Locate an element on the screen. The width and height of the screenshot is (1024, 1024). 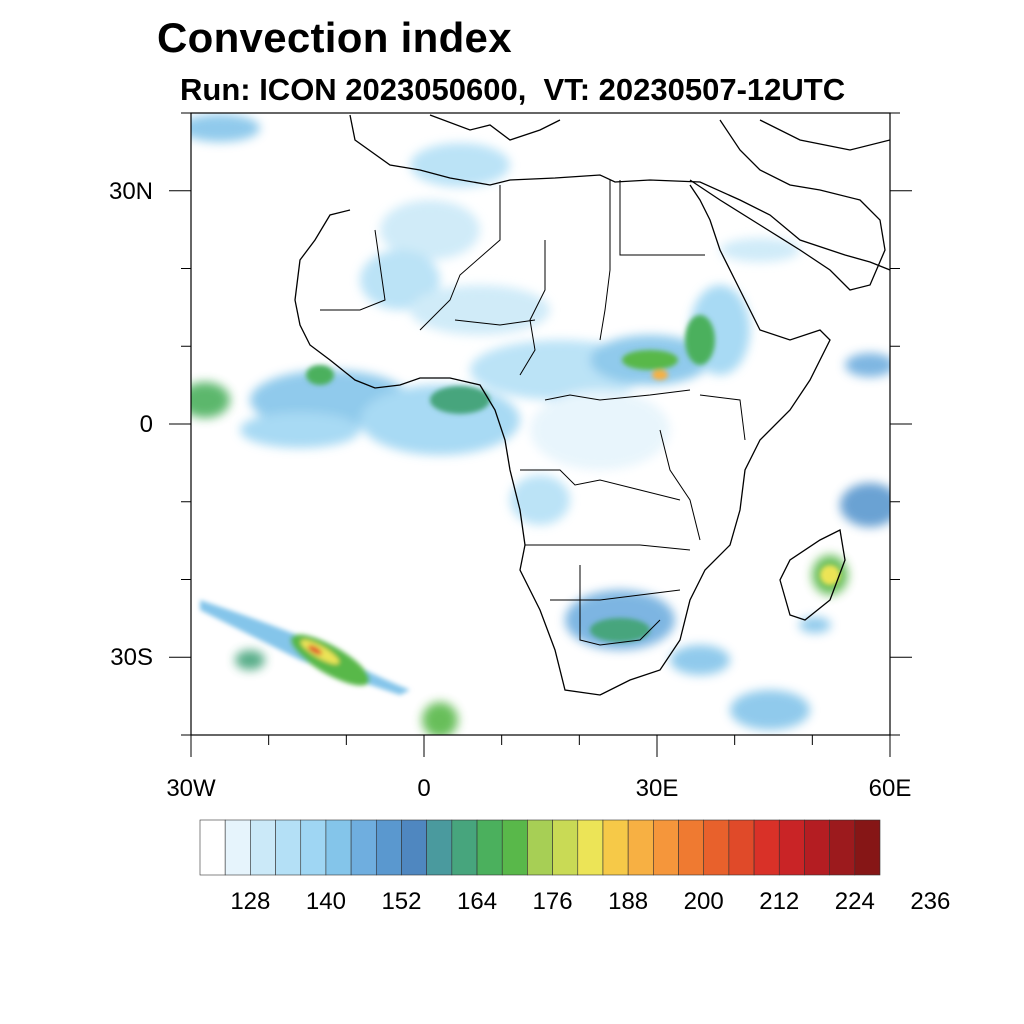
lon-label-30w: 30W is located at coordinates (191, 788).